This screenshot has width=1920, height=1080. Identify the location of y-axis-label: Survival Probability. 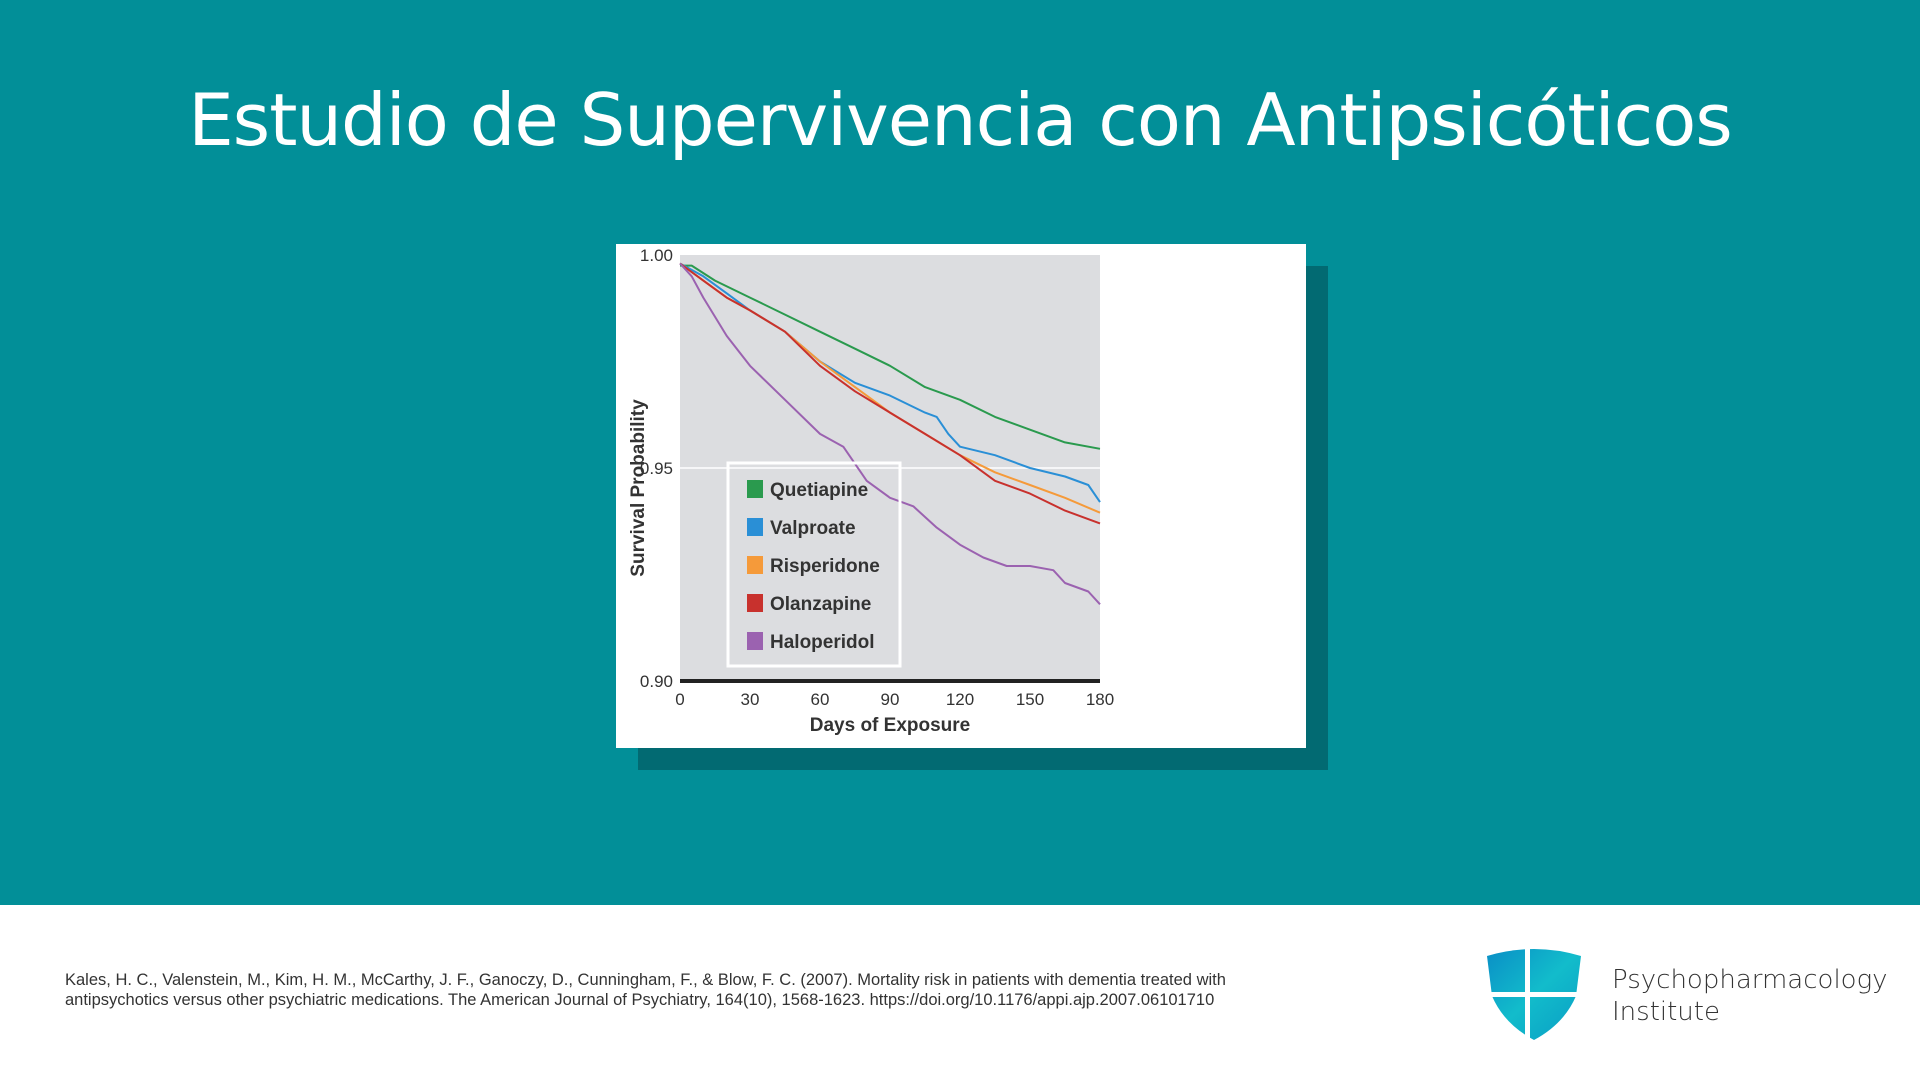
(638, 488).